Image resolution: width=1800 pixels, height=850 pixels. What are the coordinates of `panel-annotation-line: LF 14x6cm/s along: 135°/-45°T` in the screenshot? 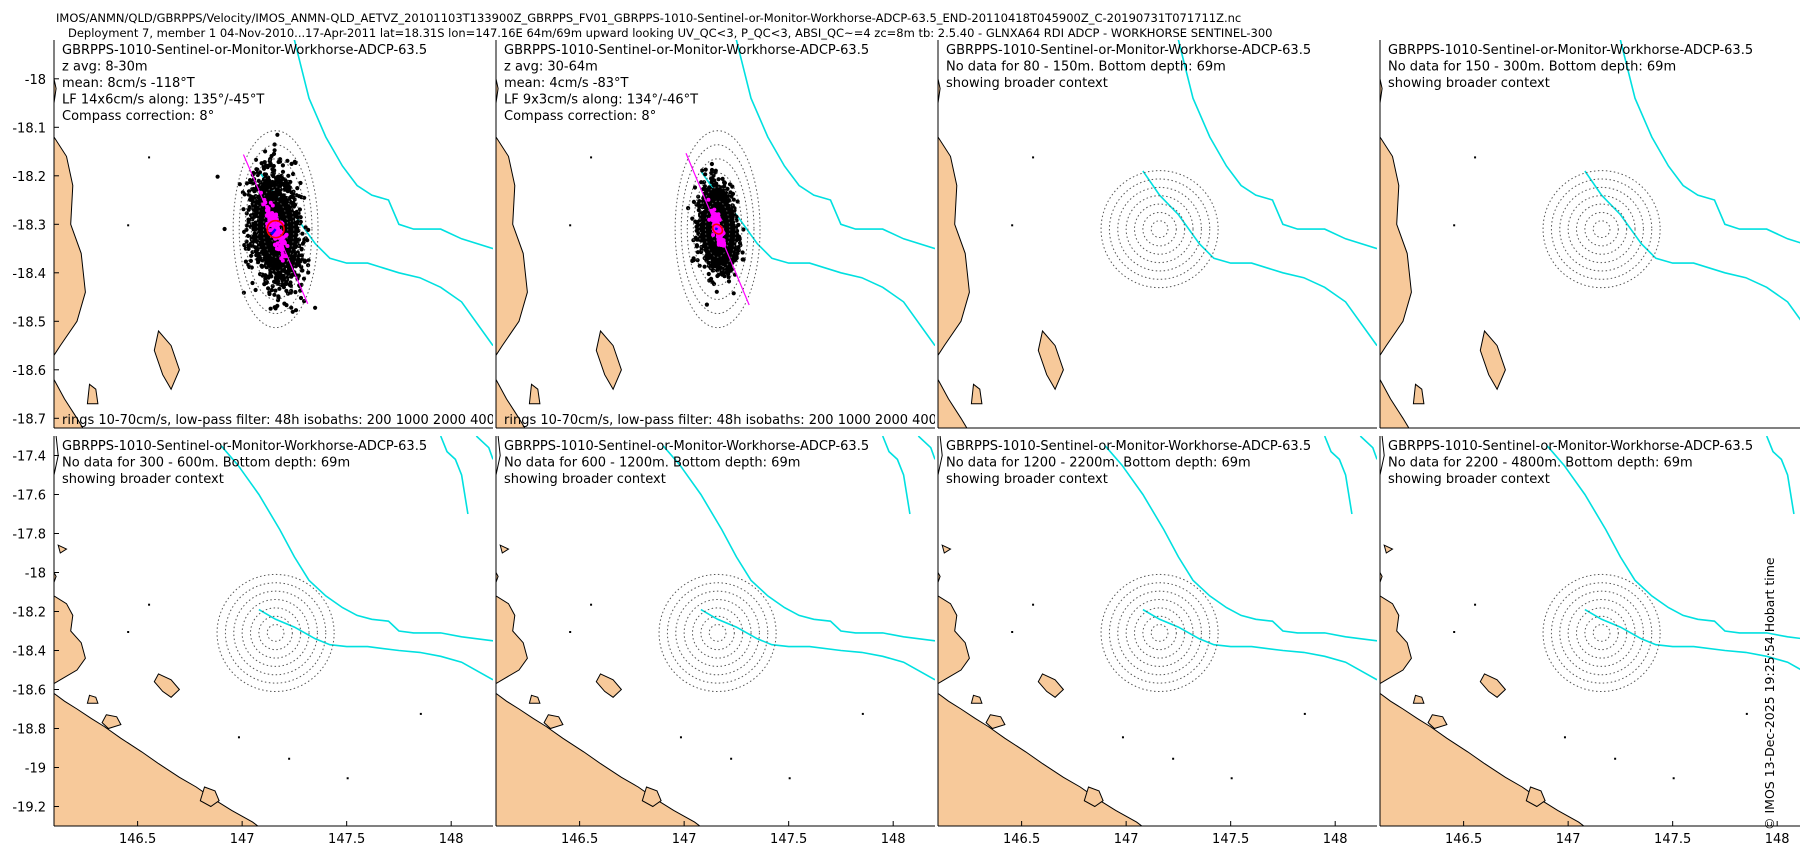 It's located at (163, 100).